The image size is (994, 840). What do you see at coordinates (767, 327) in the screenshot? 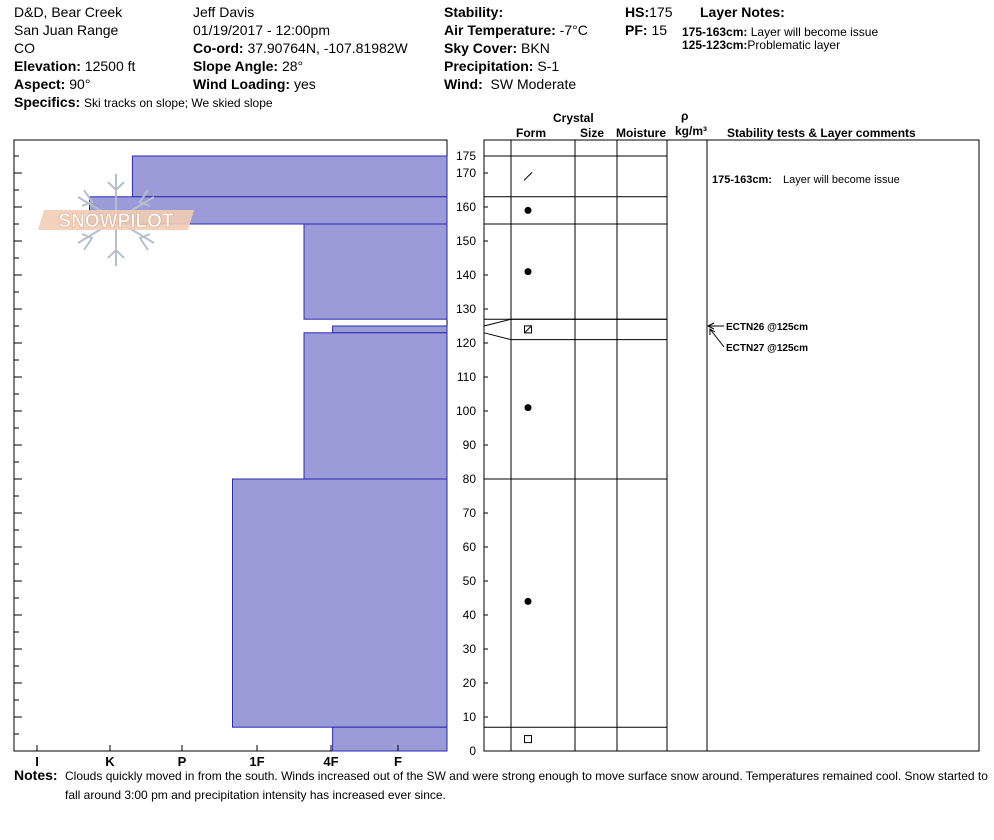
I see `ect-result: ECTN26 @125cm` at bounding box center [767, 327].